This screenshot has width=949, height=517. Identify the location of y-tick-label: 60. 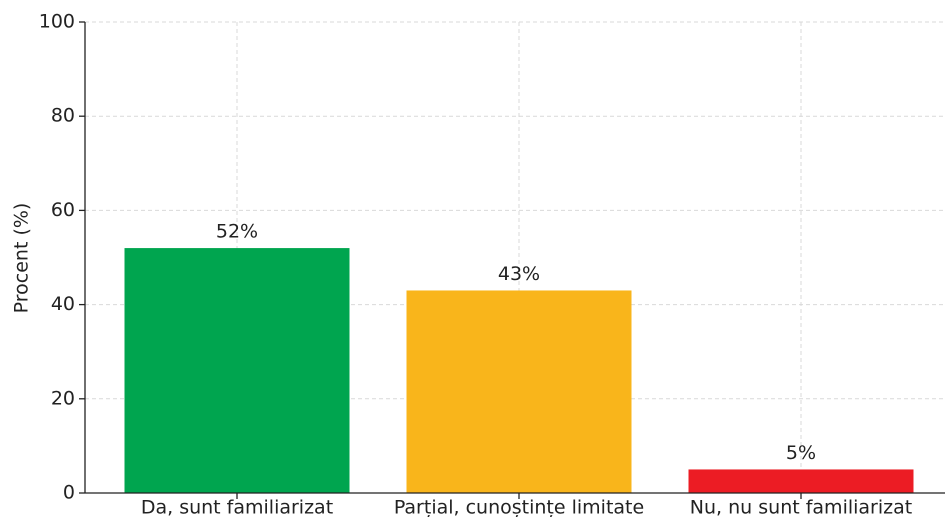
(63, 210).